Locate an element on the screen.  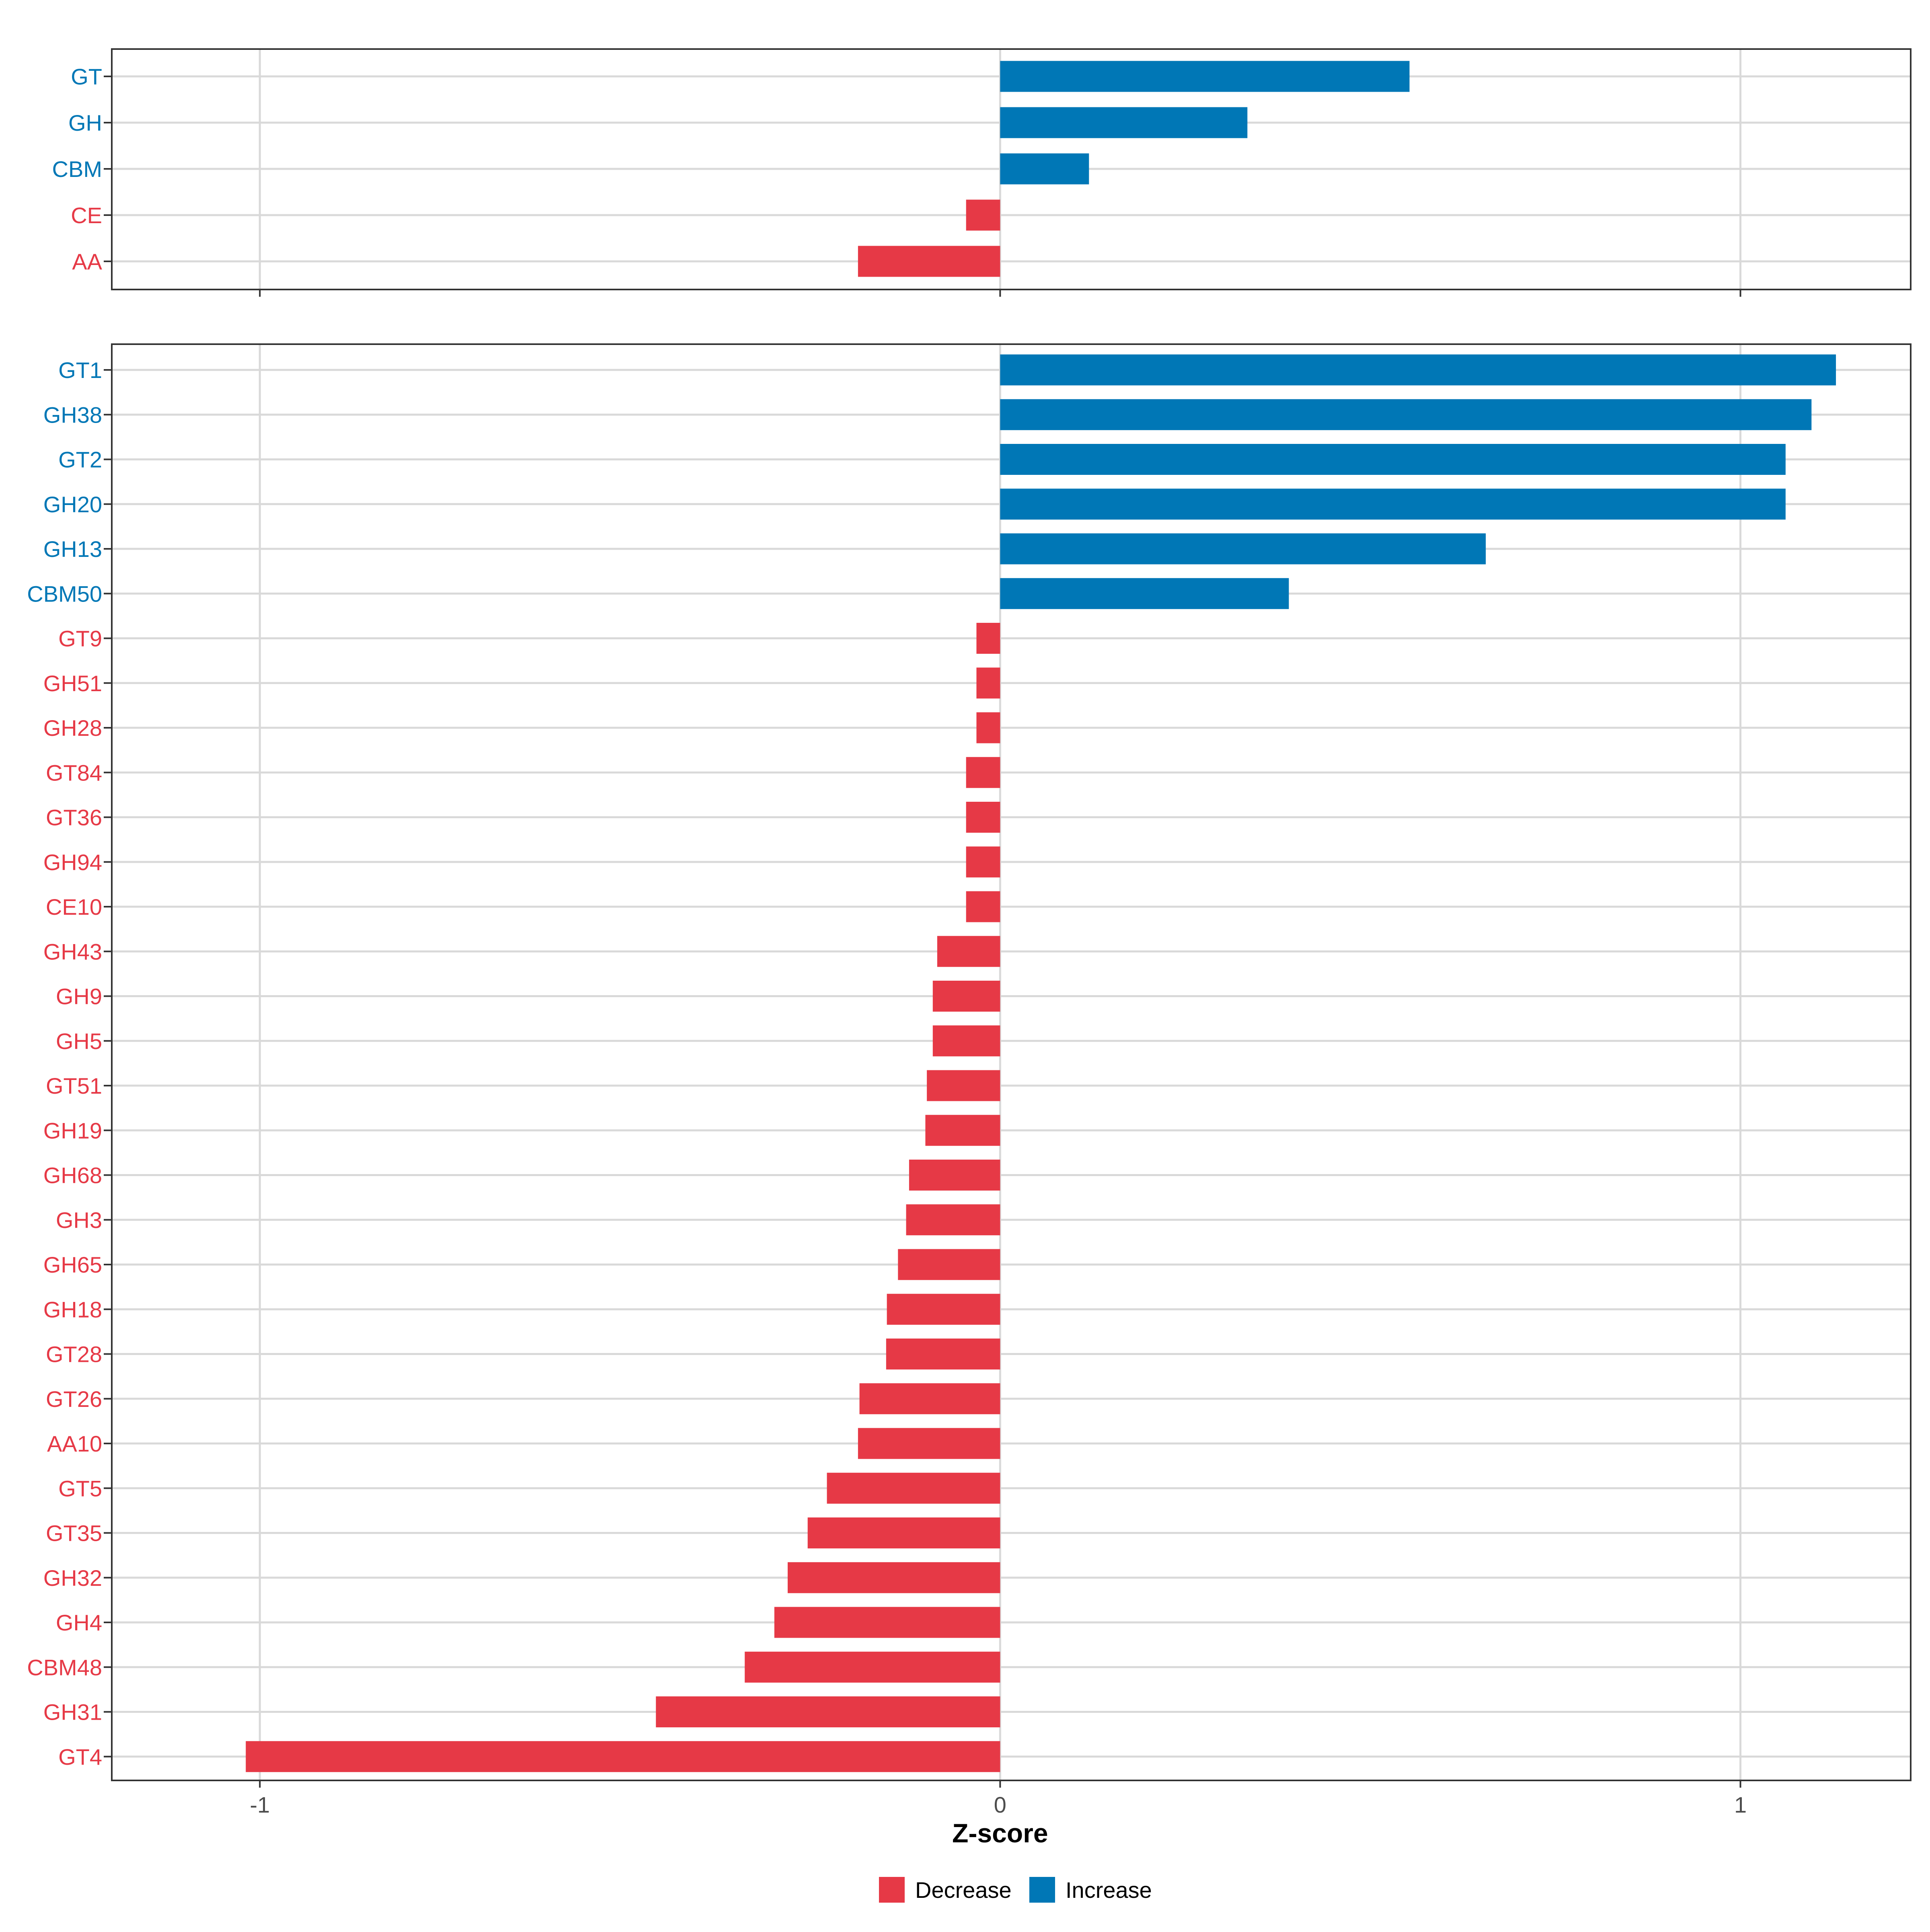
bar-gh20 is located at coordinates (1393, 504).